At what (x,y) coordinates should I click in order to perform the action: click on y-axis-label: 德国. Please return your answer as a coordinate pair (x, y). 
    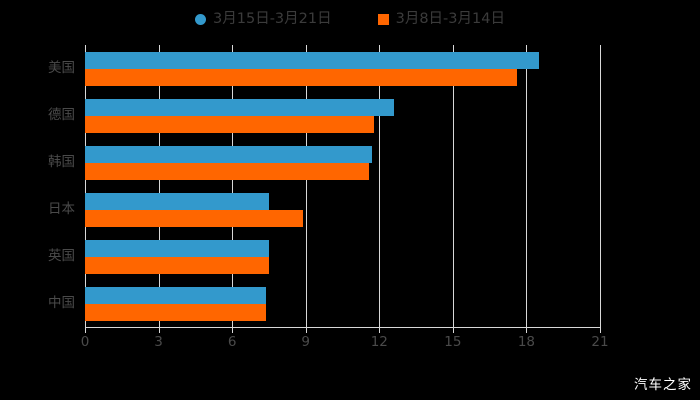
    Looking at the image, I should click on (61, 114).